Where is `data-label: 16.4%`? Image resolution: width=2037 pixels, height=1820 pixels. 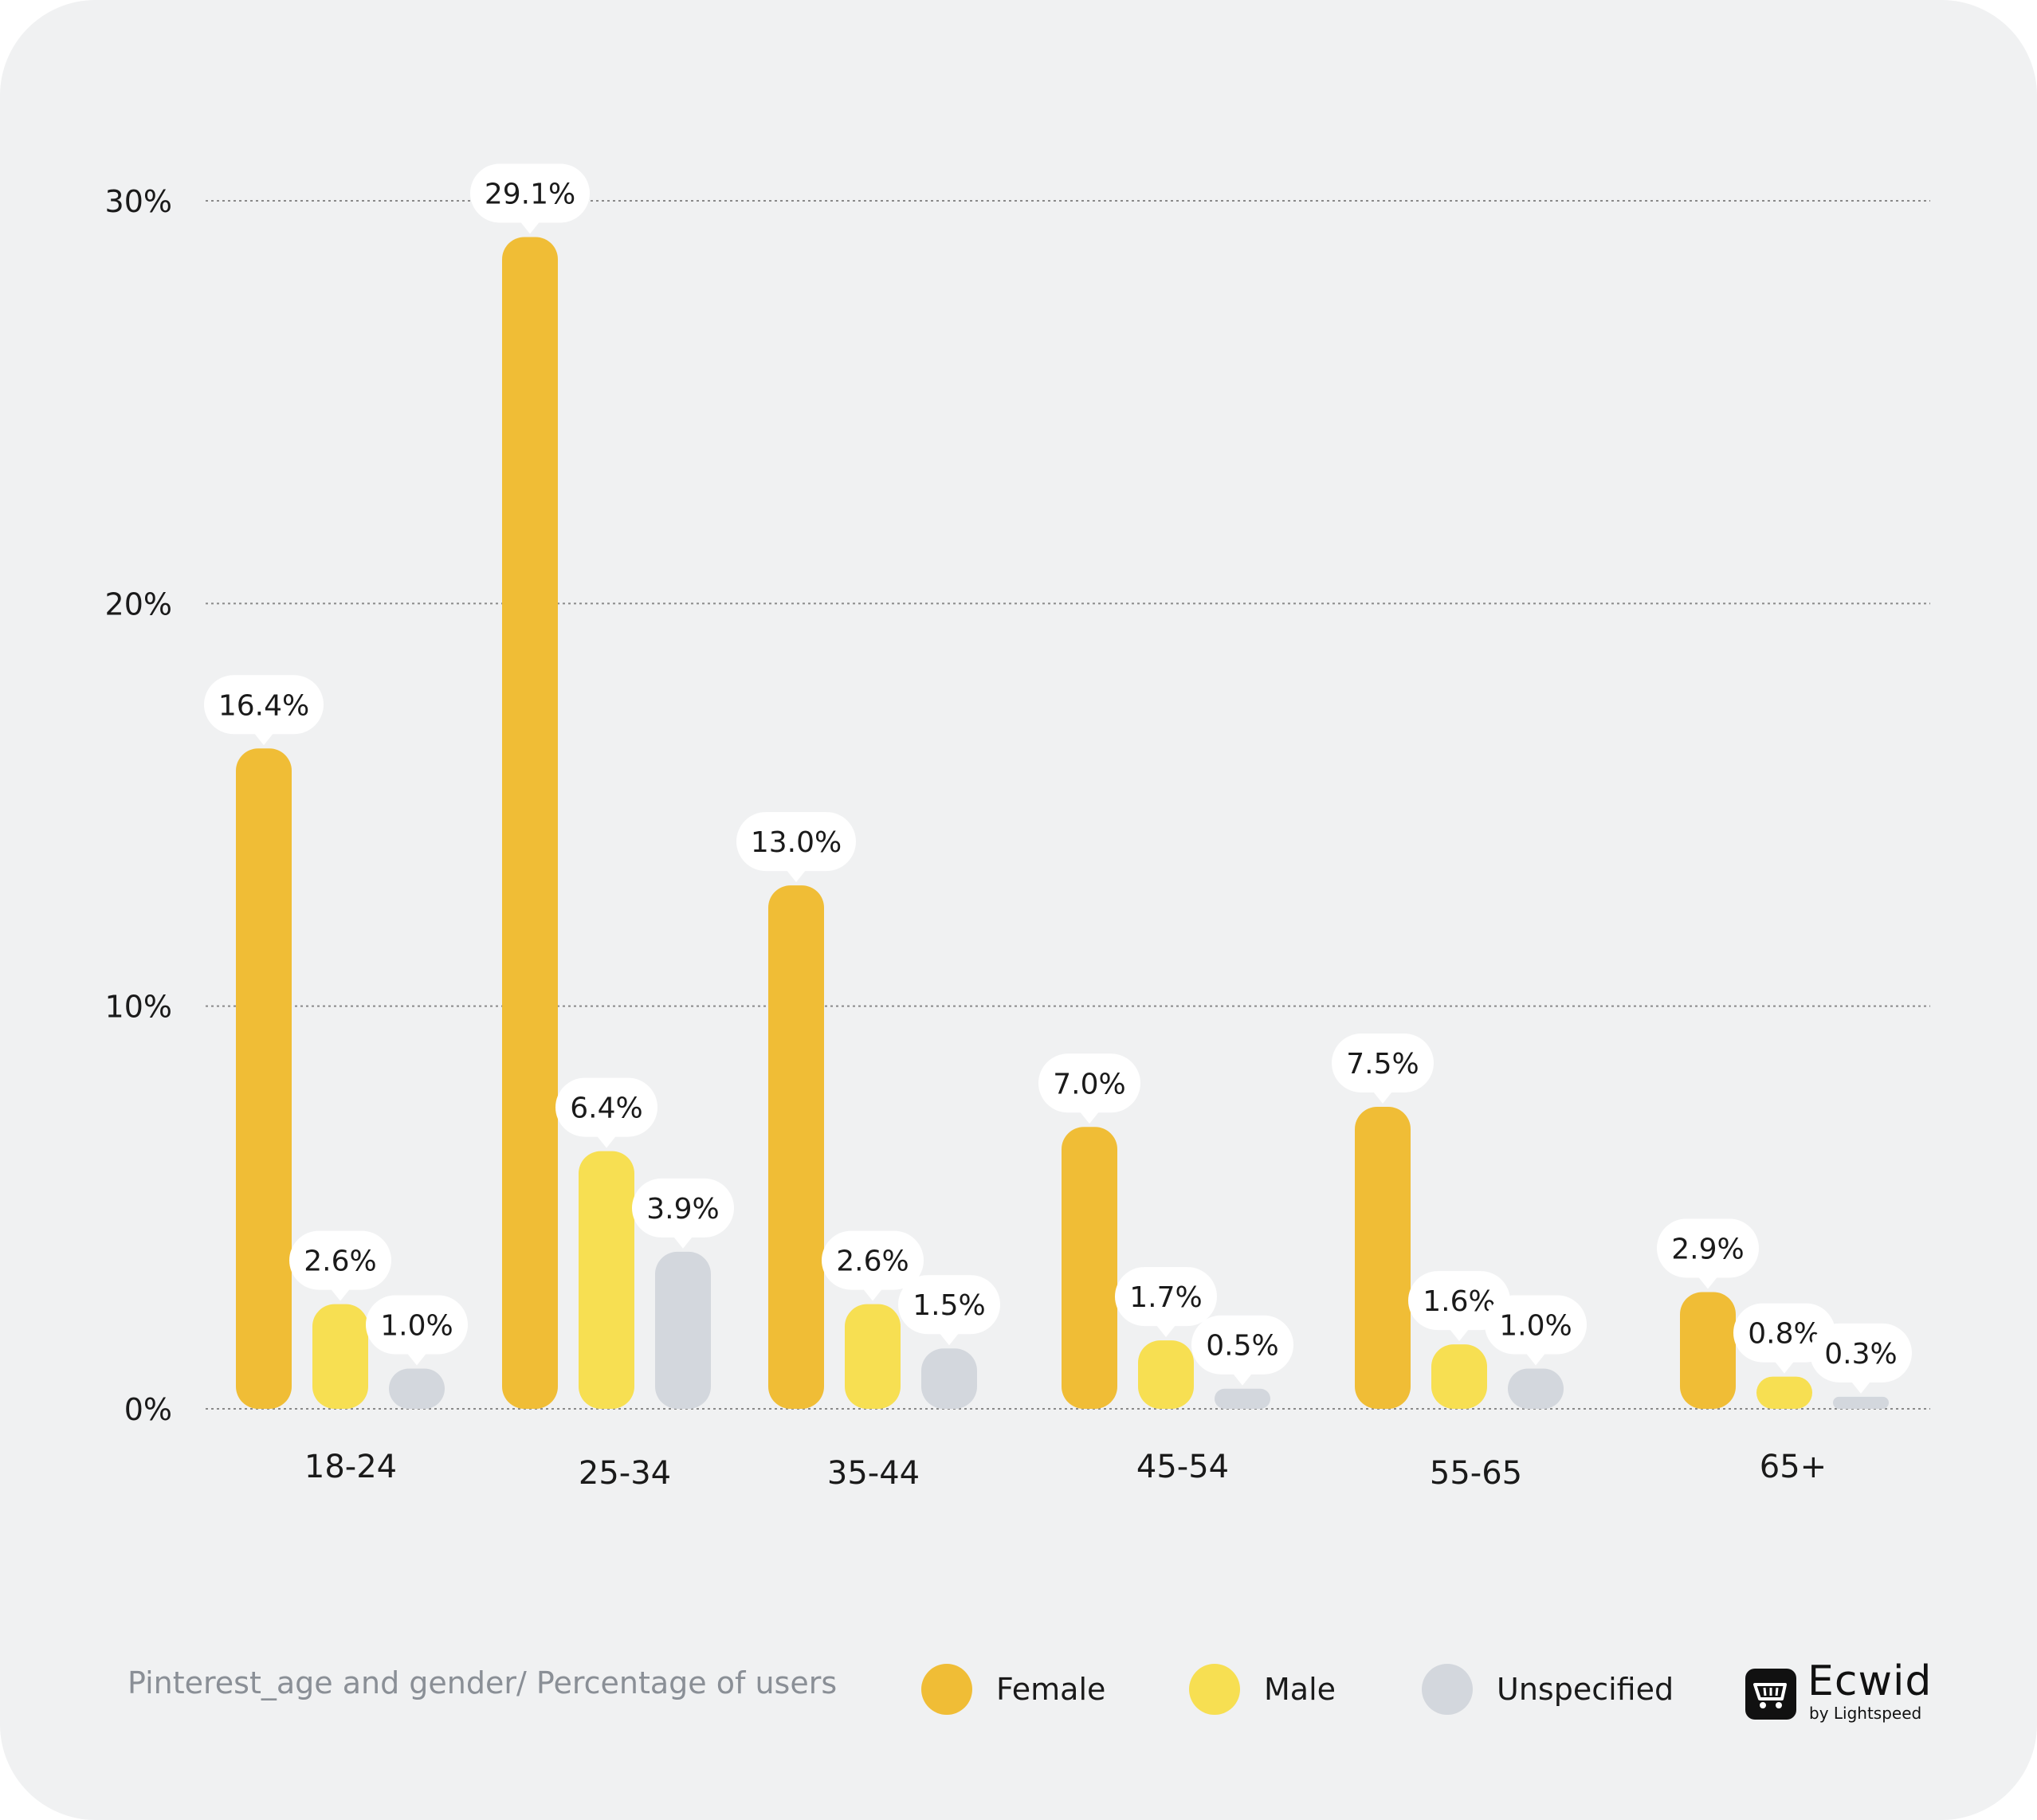 data-label: 16.4% is located at coordinates (263, 705).